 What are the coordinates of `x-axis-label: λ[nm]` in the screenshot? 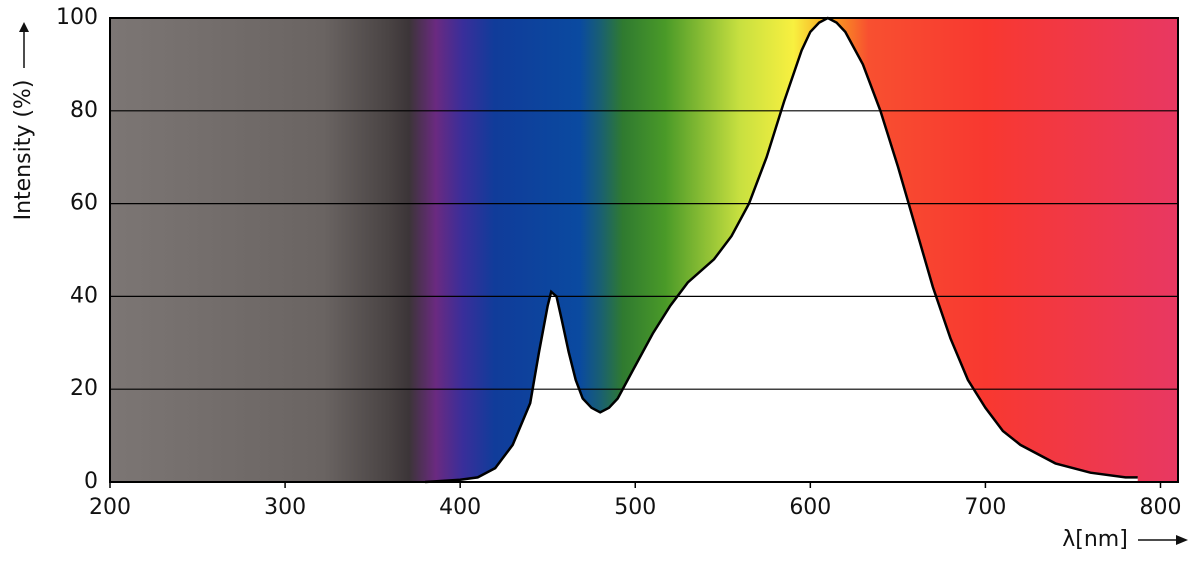 It's located at (1095, 539).